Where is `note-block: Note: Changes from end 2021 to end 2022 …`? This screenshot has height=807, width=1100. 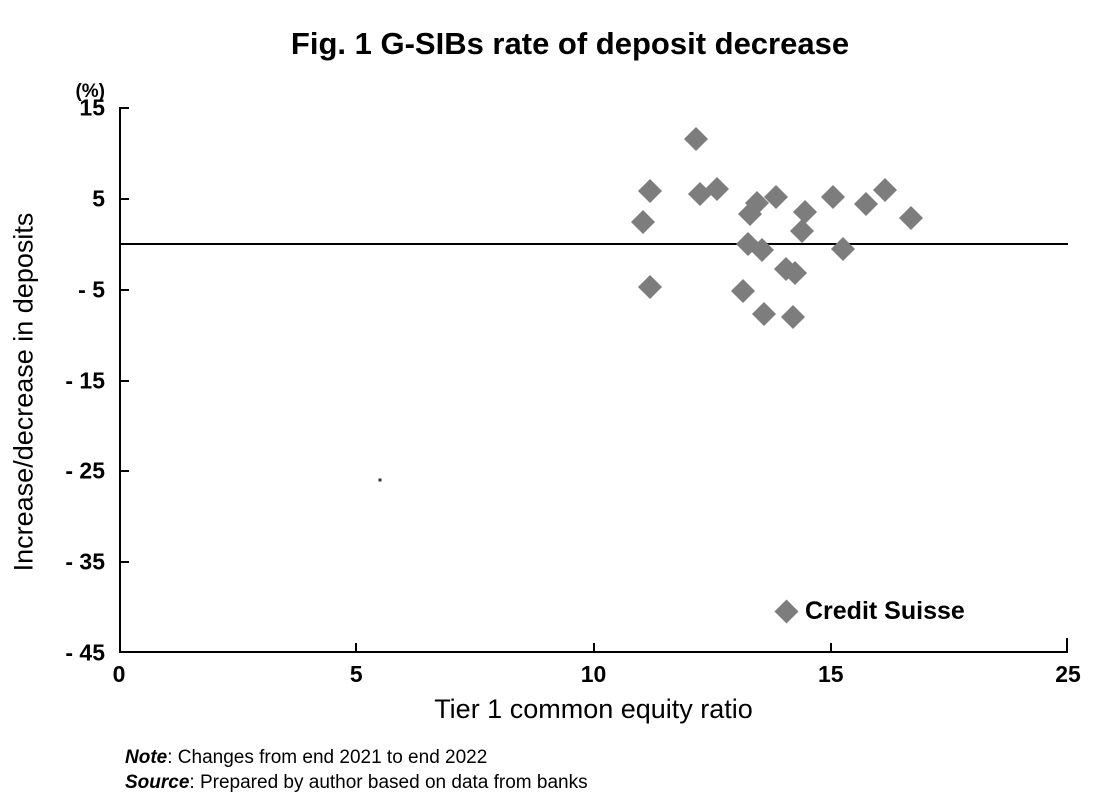 note-block: Note: Changes from end 2021 to end 2022 … is located at coordinates (356, 770).